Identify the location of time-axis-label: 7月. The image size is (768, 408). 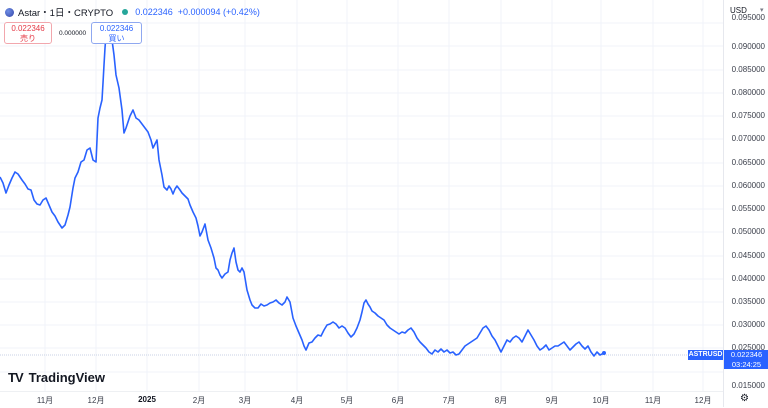
(449, 400).